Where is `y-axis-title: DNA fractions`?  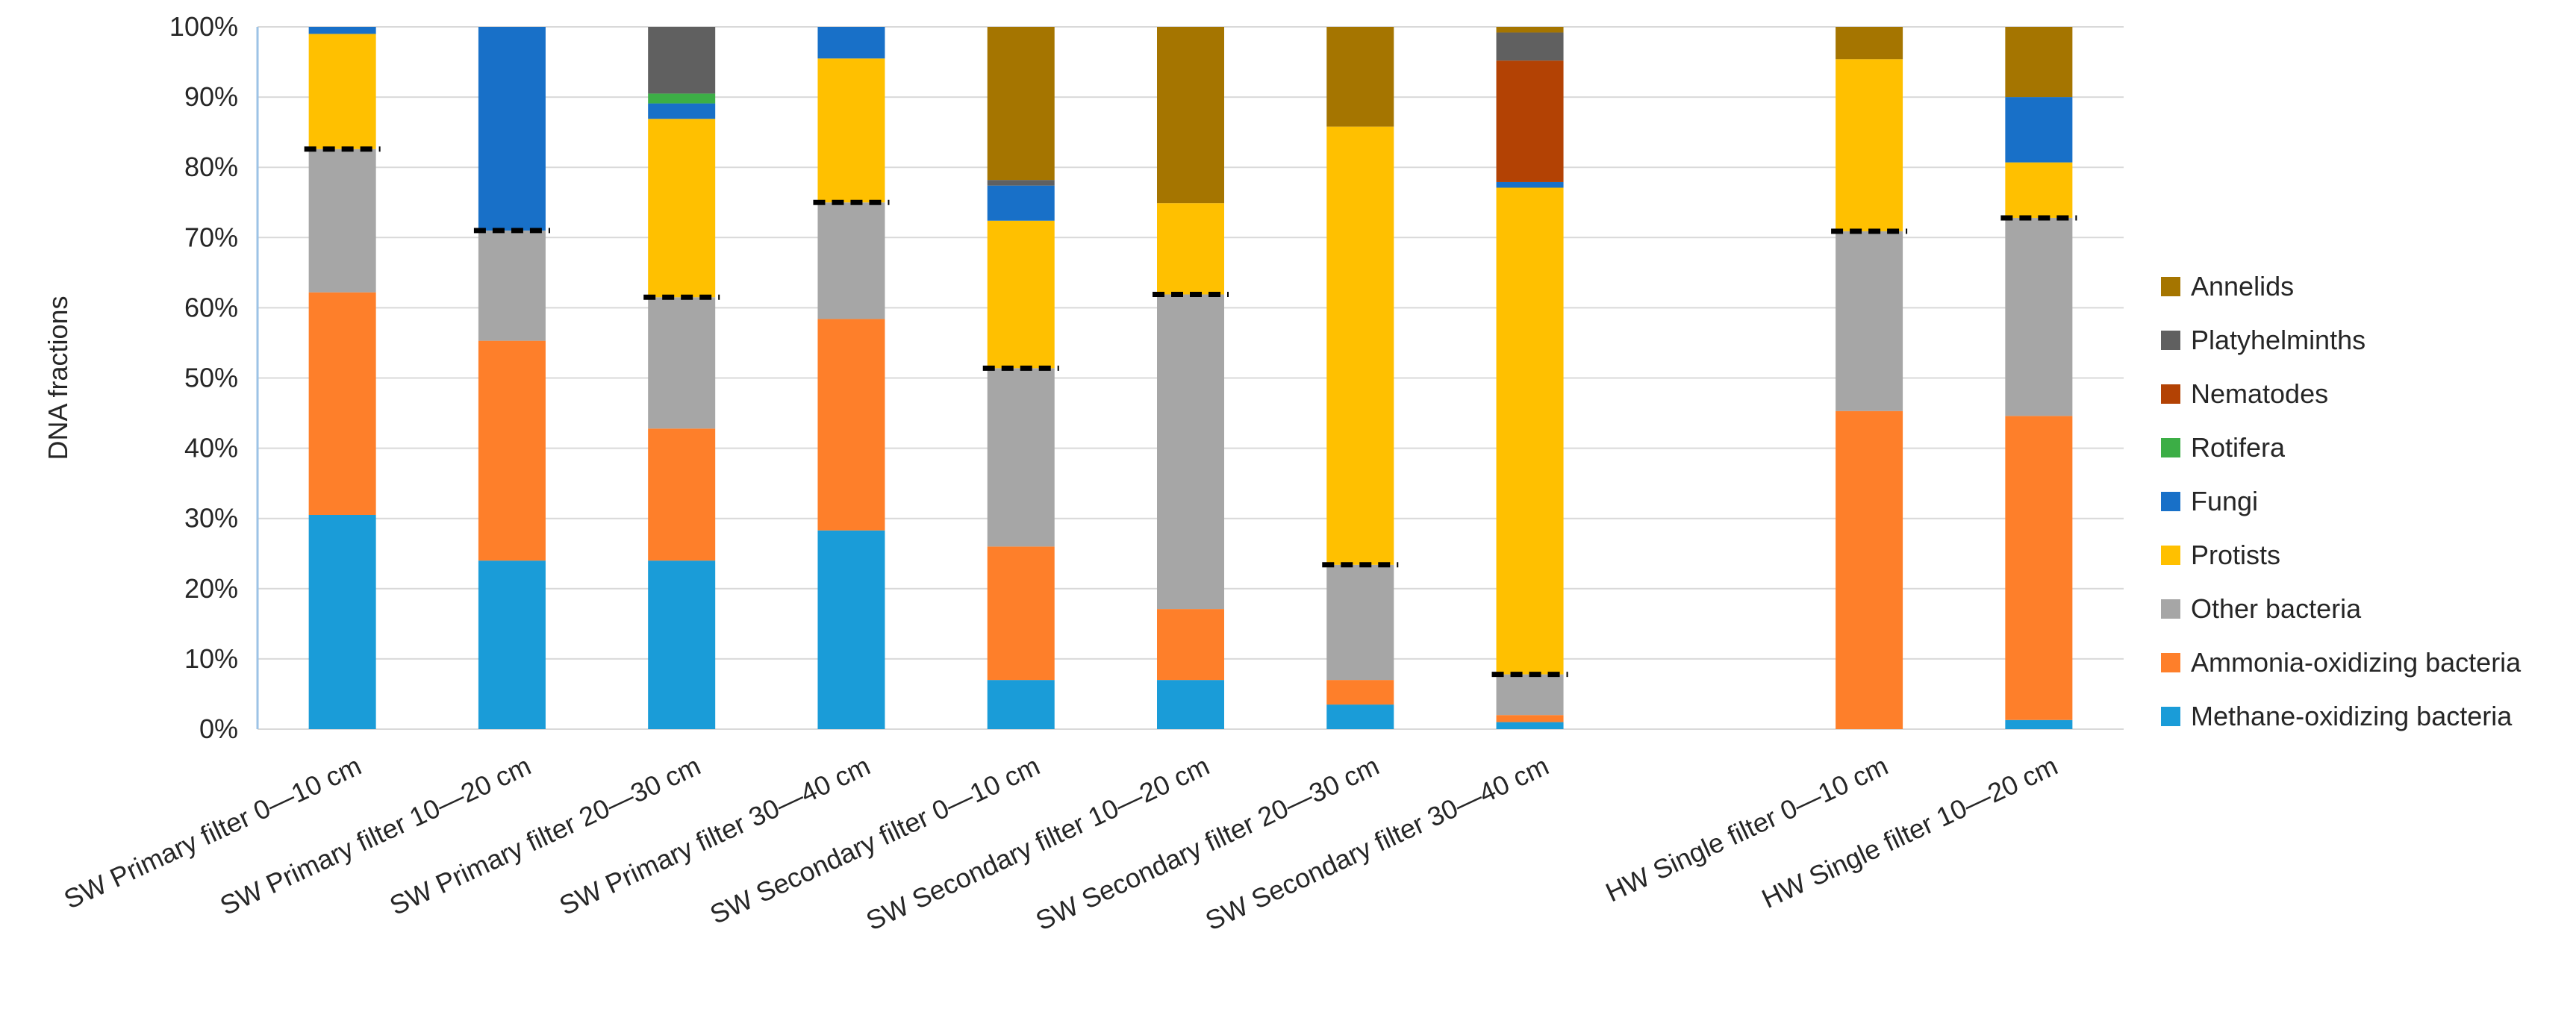
y-axis-title: DNA fractions is located at coordinates (58, 378).